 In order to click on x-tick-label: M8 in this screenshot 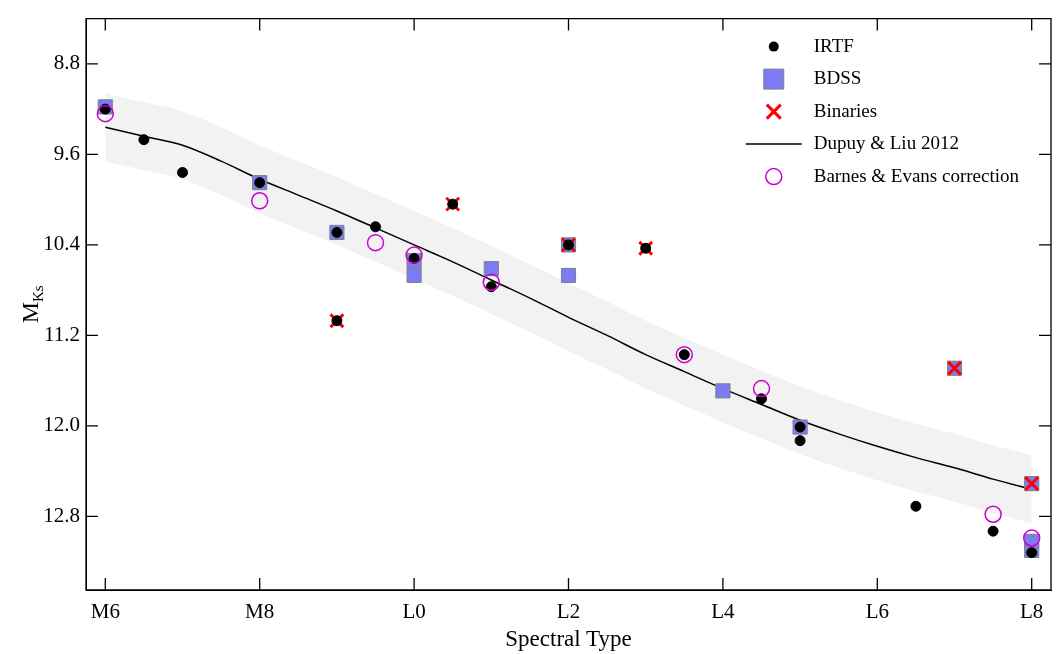, I will do `click(260, 611)`.